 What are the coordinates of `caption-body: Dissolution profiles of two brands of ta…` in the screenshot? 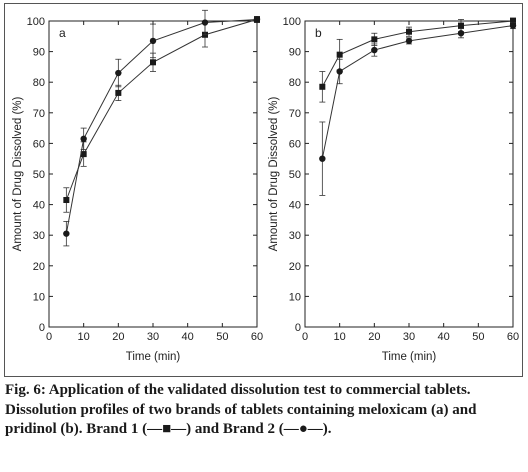 It's located at (241, 419).